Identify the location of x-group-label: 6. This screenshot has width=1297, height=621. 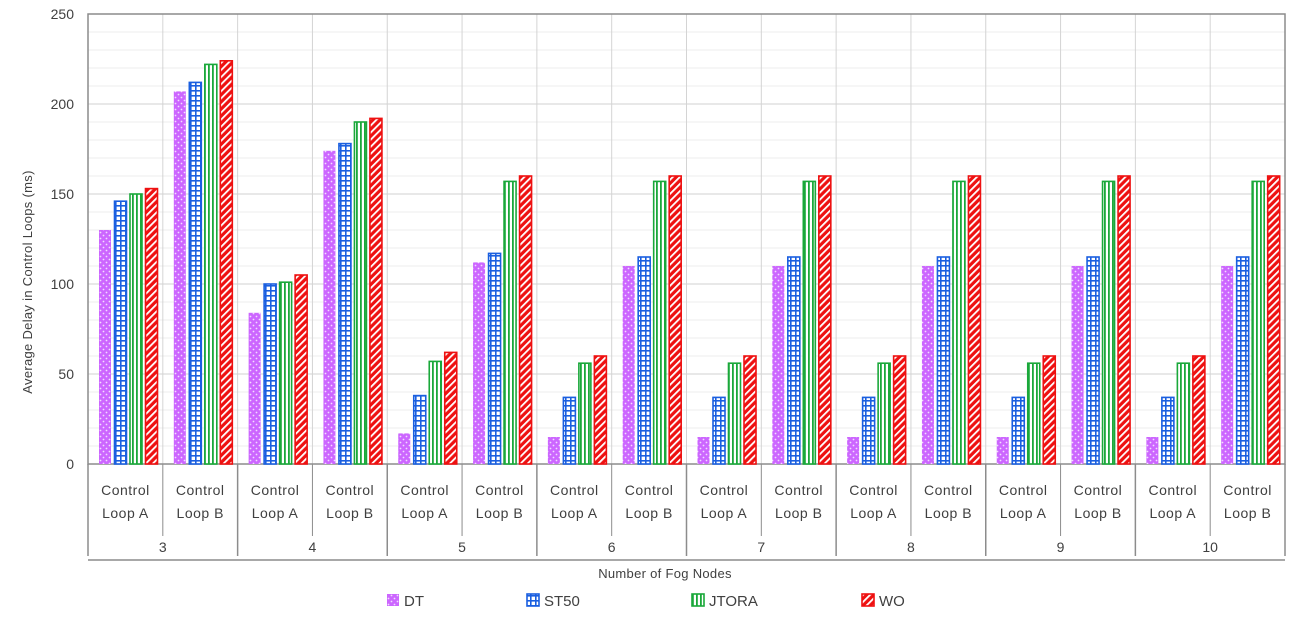
(612, 547).